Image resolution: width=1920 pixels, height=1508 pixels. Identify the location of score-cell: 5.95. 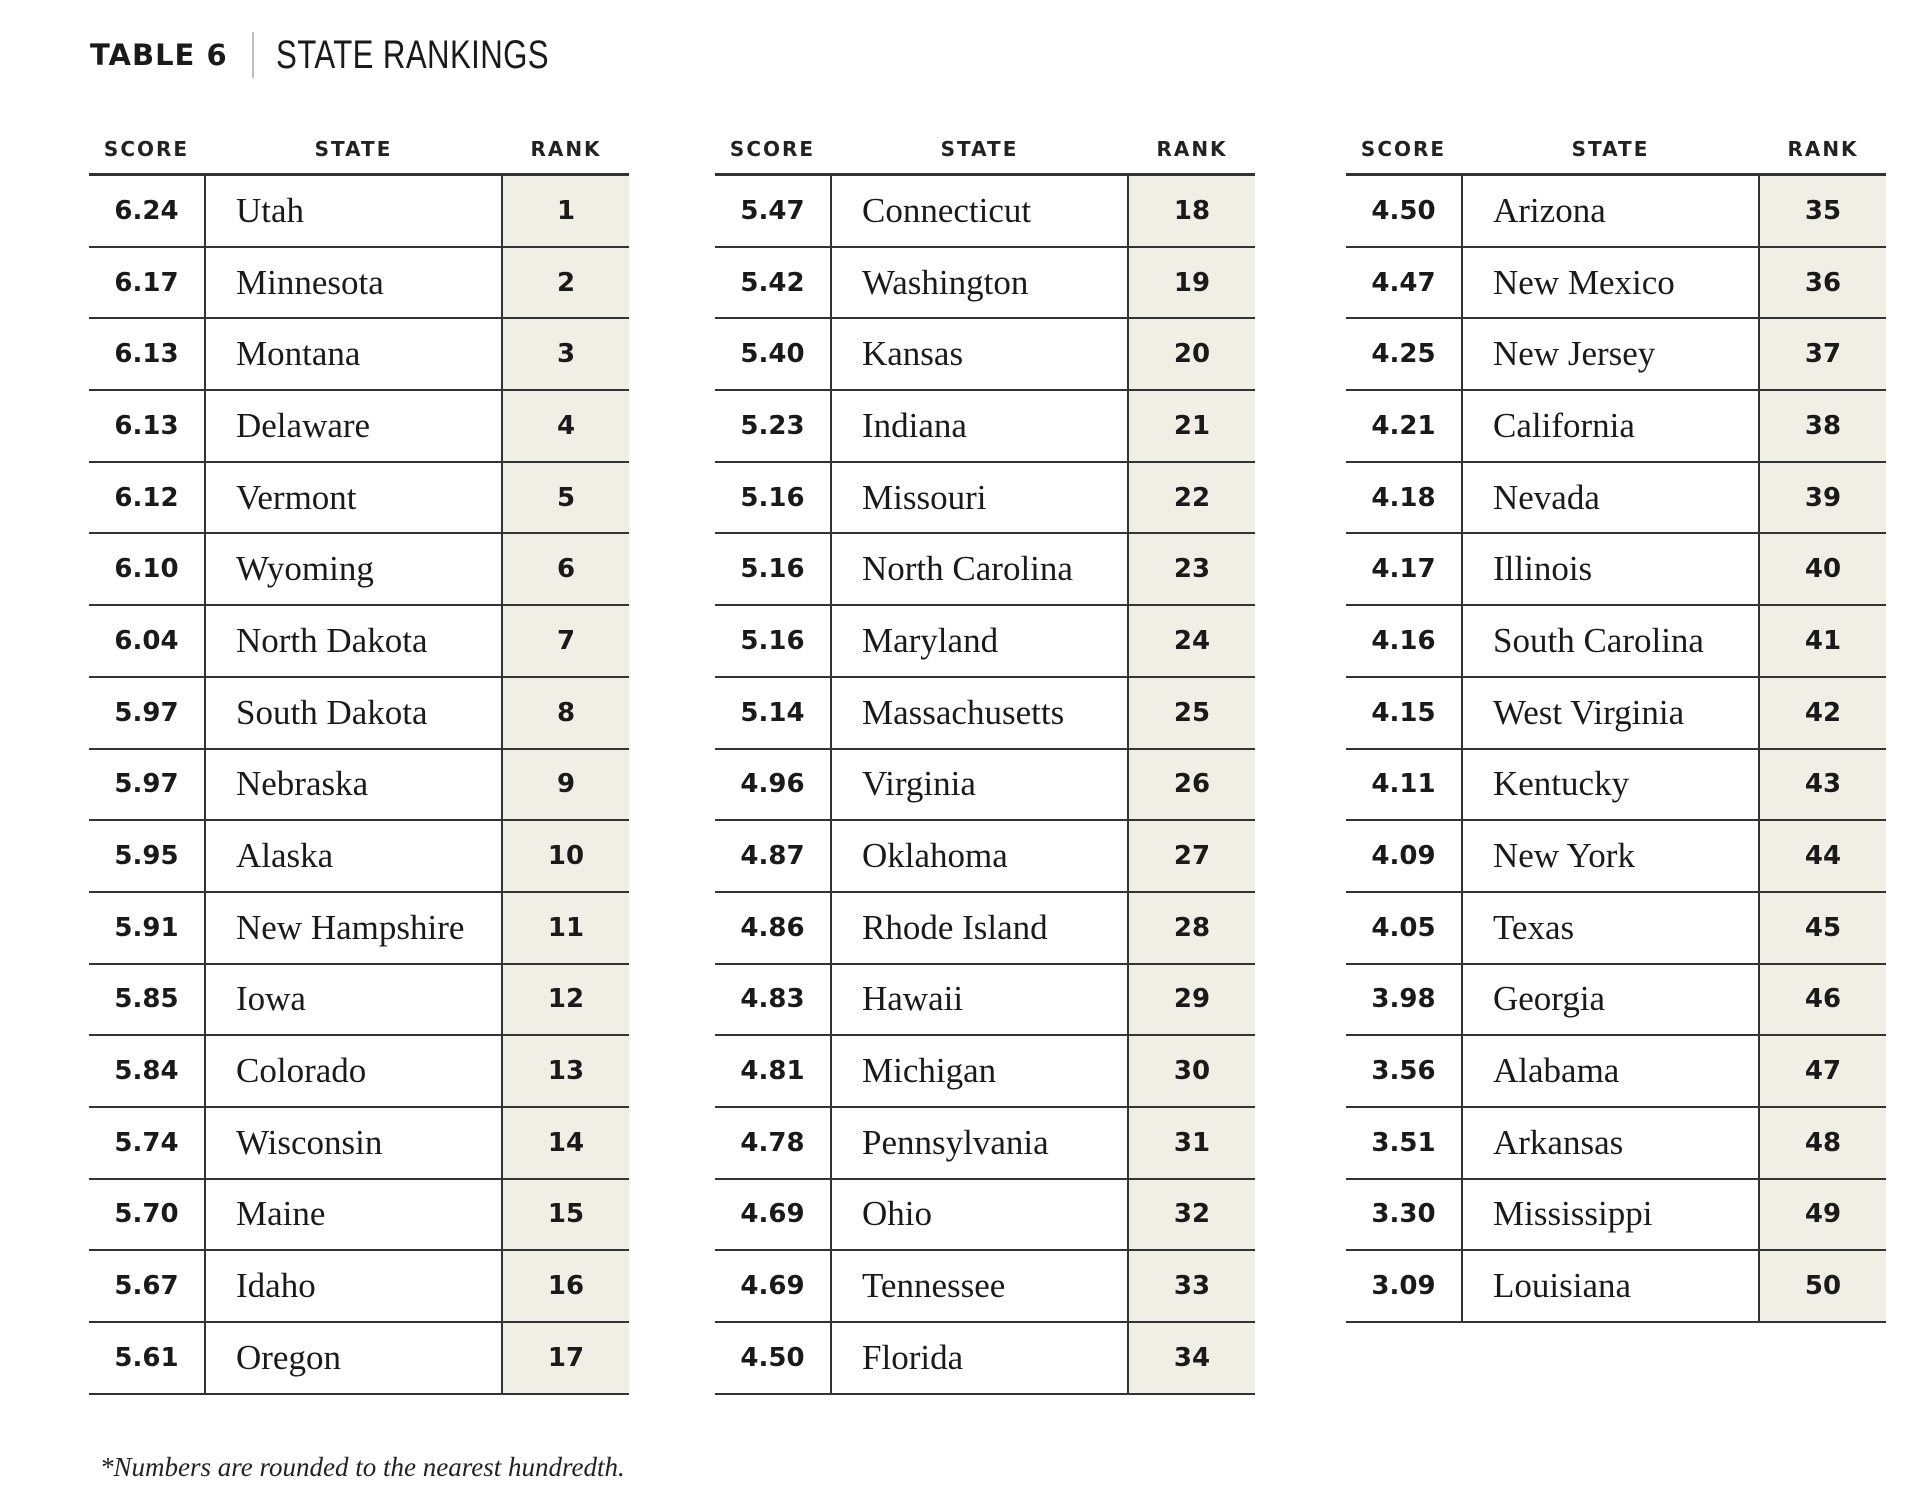
(146, 856).